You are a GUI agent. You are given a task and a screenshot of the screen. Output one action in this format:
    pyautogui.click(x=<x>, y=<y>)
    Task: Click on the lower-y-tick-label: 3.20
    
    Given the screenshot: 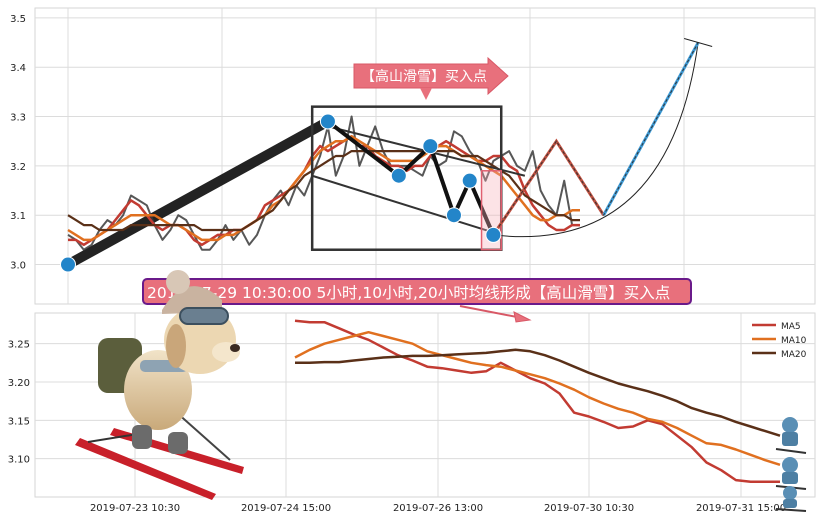 What is the action you would take?
    pyautogui.click(x=19, y=383)
    